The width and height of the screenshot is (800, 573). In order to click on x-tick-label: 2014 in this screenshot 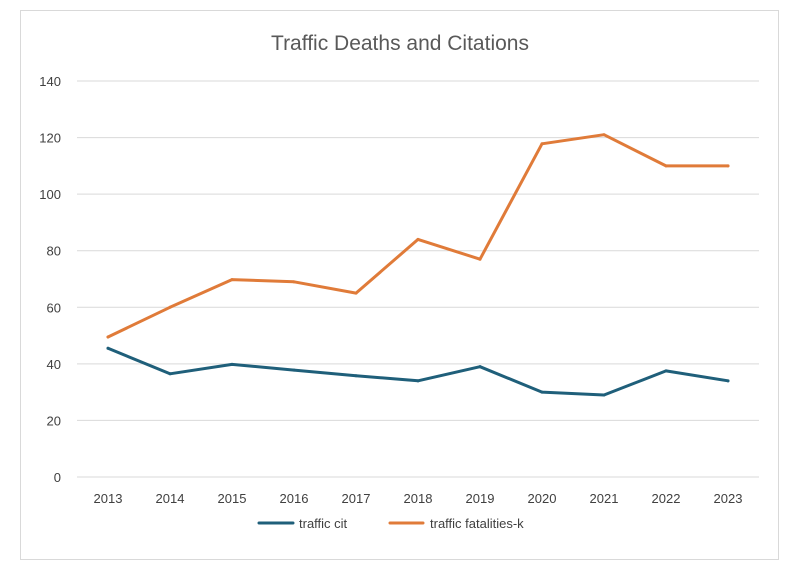, I will do `click(170, 498)`.